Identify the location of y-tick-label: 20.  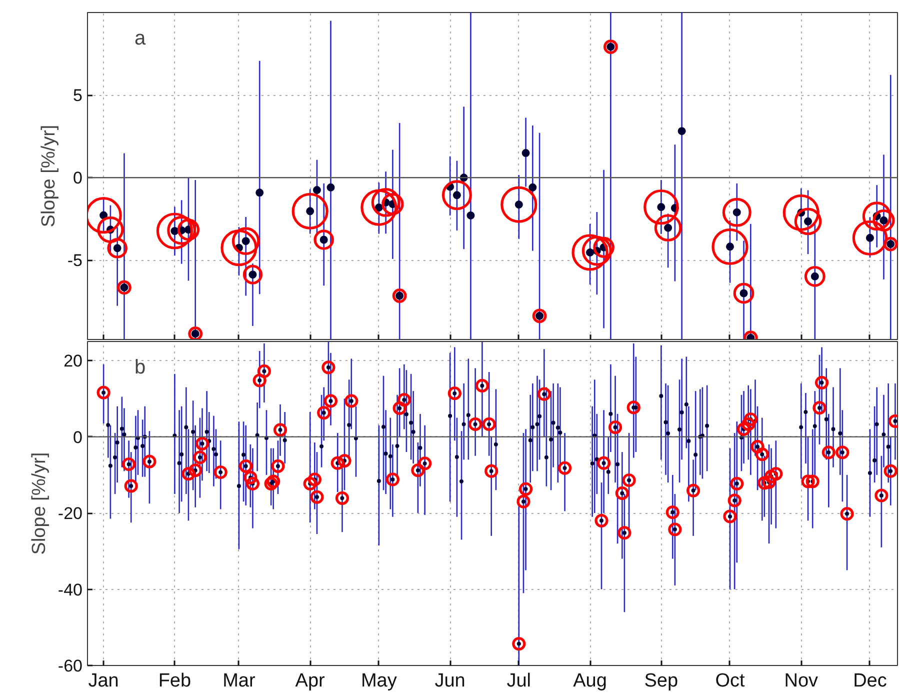
(73, 361).